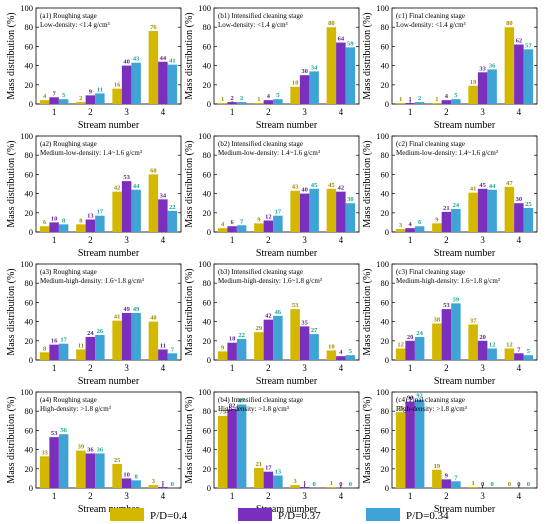  What do you see at coordinates (492, 86) in the screenshot?
I see `bar-c1-s3-c3` at bounding box center [492, 86].